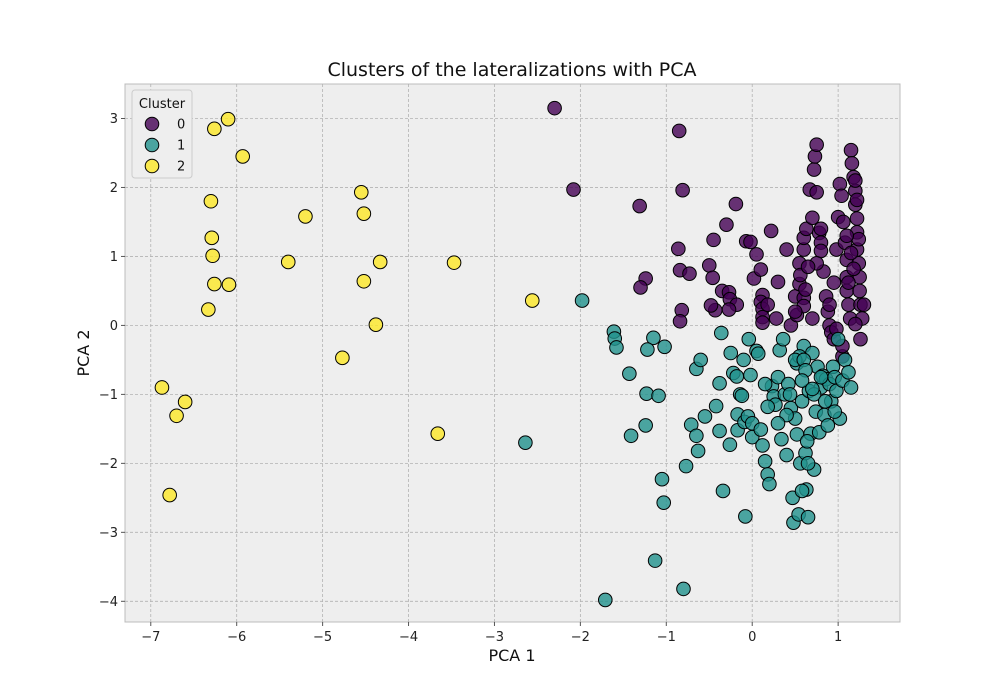 This screenshot has height=700, width=1000. Describe the element at coordinates (511, 655) in the screenshot. I see `x-axis-label: PCA 1` at that location.